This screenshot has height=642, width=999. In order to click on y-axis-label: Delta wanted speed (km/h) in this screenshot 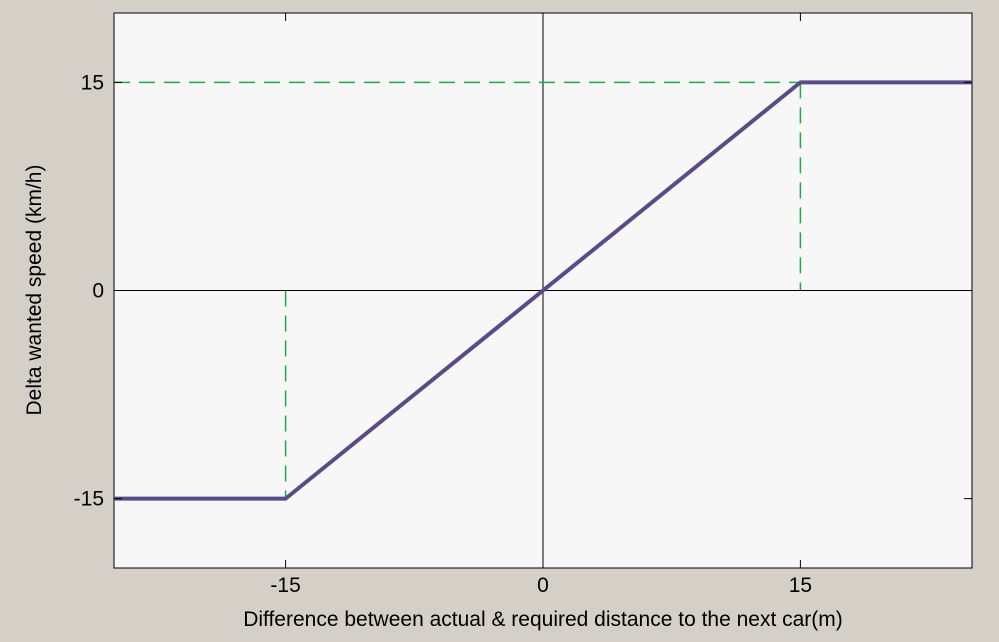, I will do `click(34, 290)`.